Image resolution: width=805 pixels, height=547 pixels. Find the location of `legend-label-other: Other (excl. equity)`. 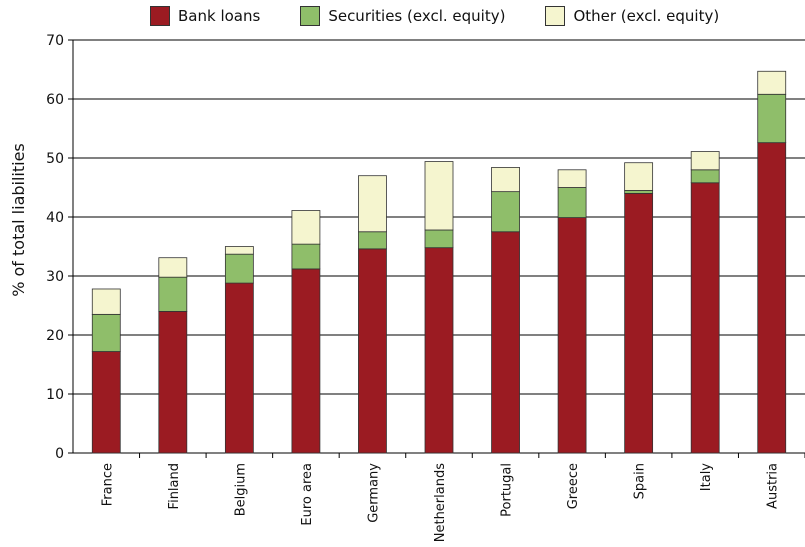

legend-label-other: Other (excl. equity) is located at coordinates (646, 16).